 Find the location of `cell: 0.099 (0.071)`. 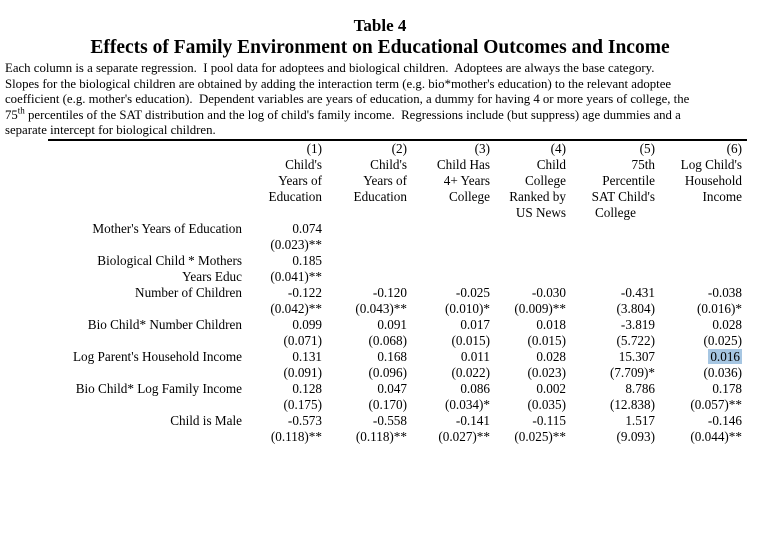

cell: 0.099 (0.071) is located at coordinates (282, 333).